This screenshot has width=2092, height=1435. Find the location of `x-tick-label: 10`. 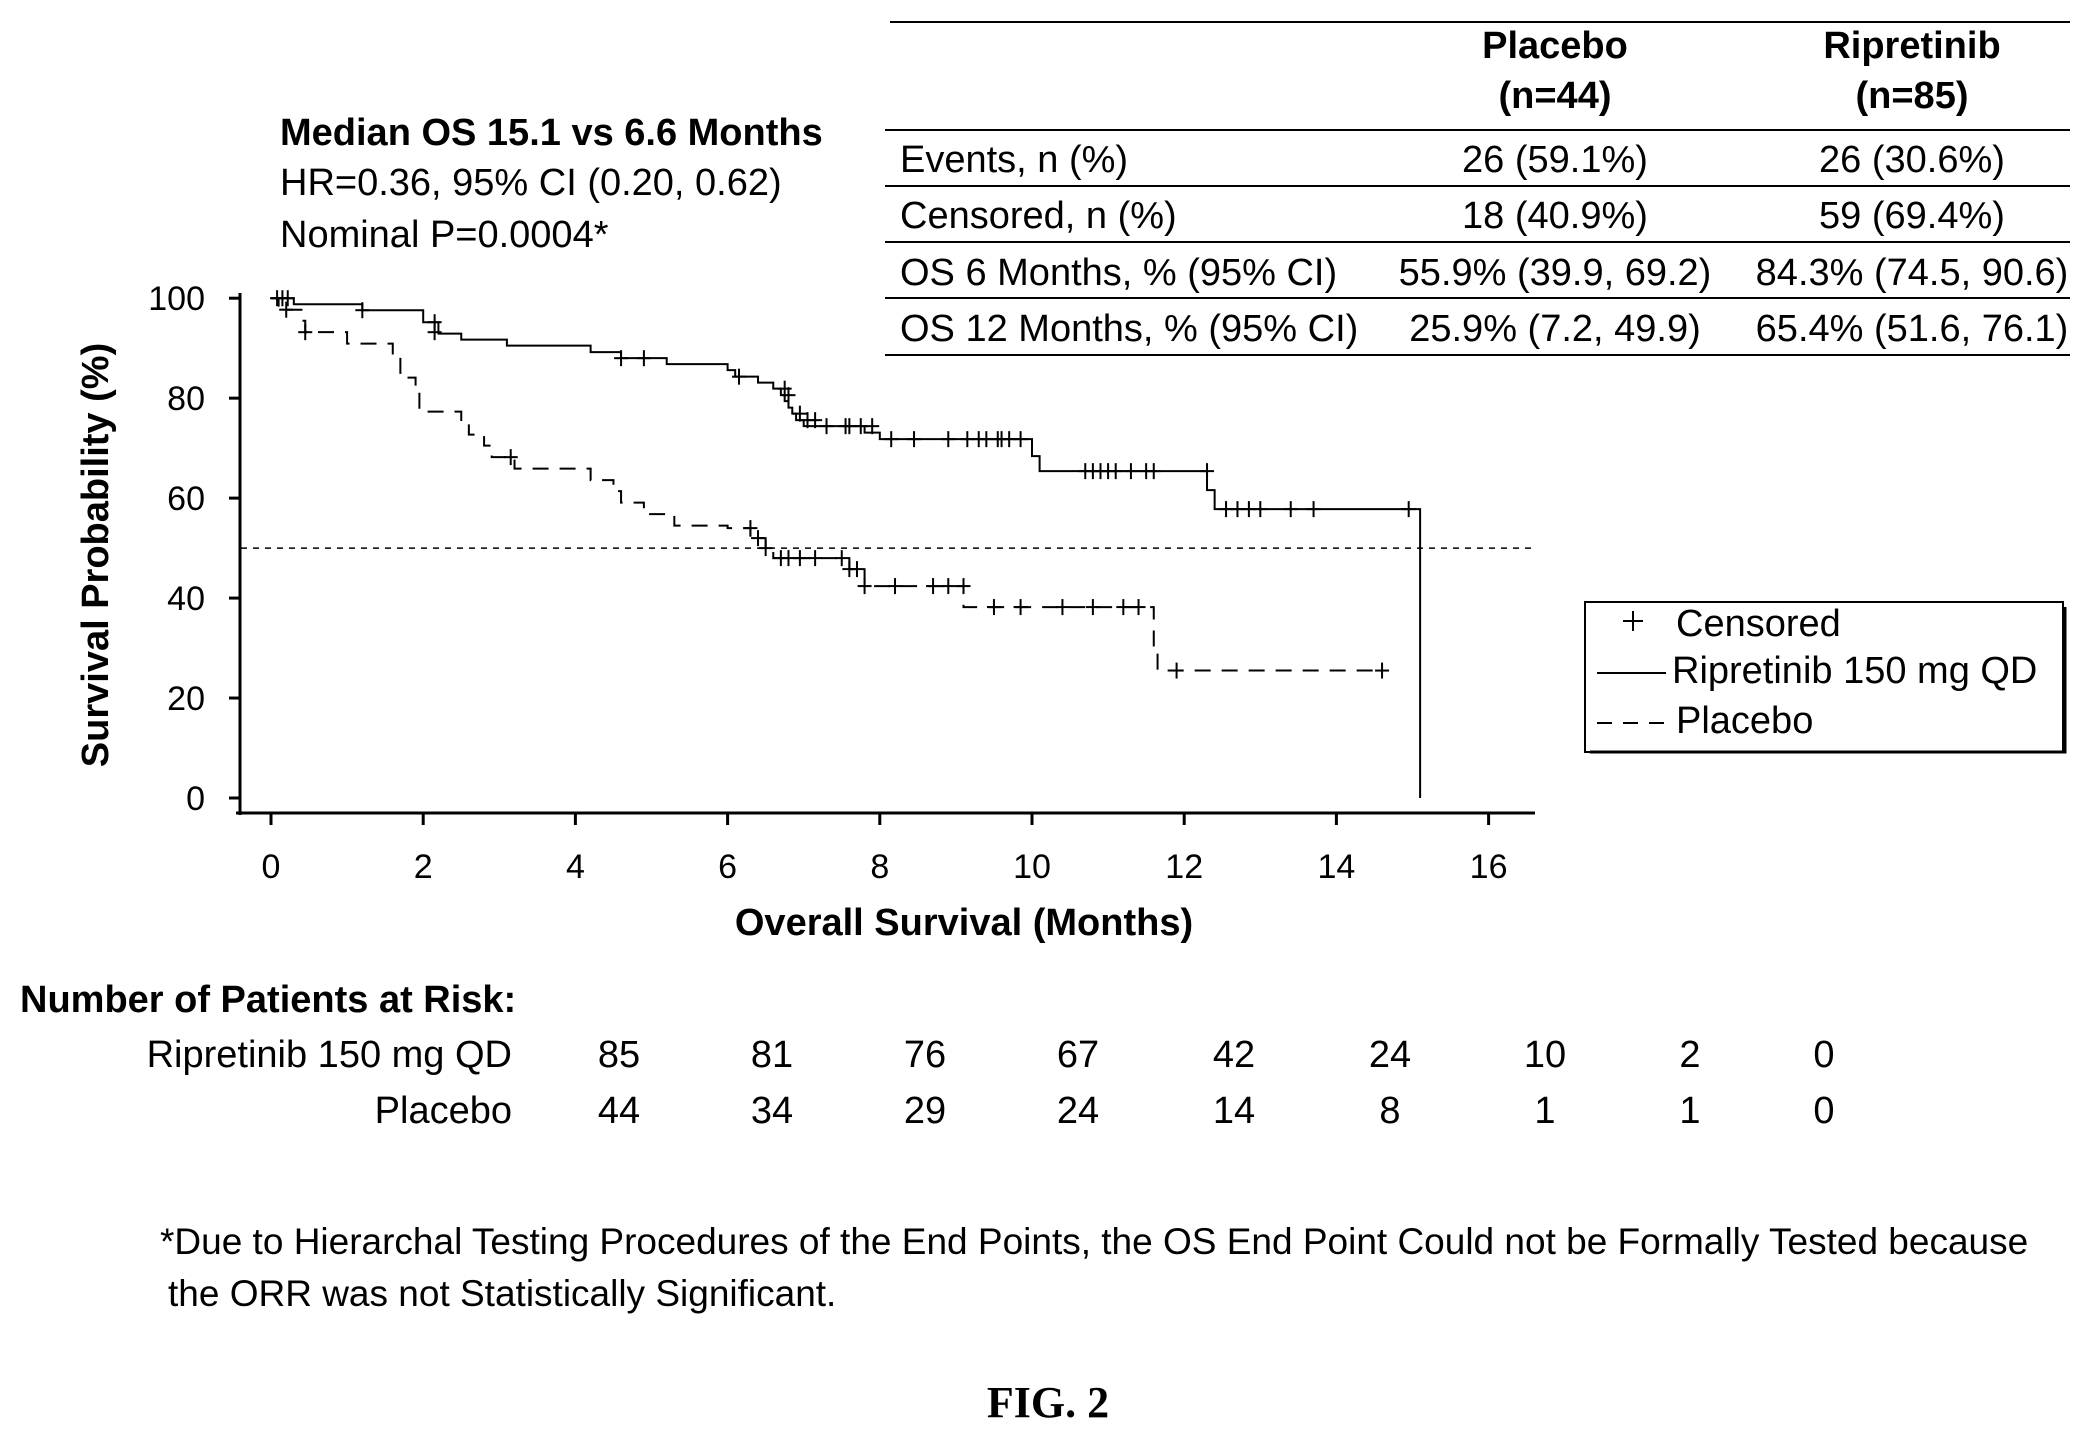

x-tick-label: 10 is located at coordinates (1032, 867).